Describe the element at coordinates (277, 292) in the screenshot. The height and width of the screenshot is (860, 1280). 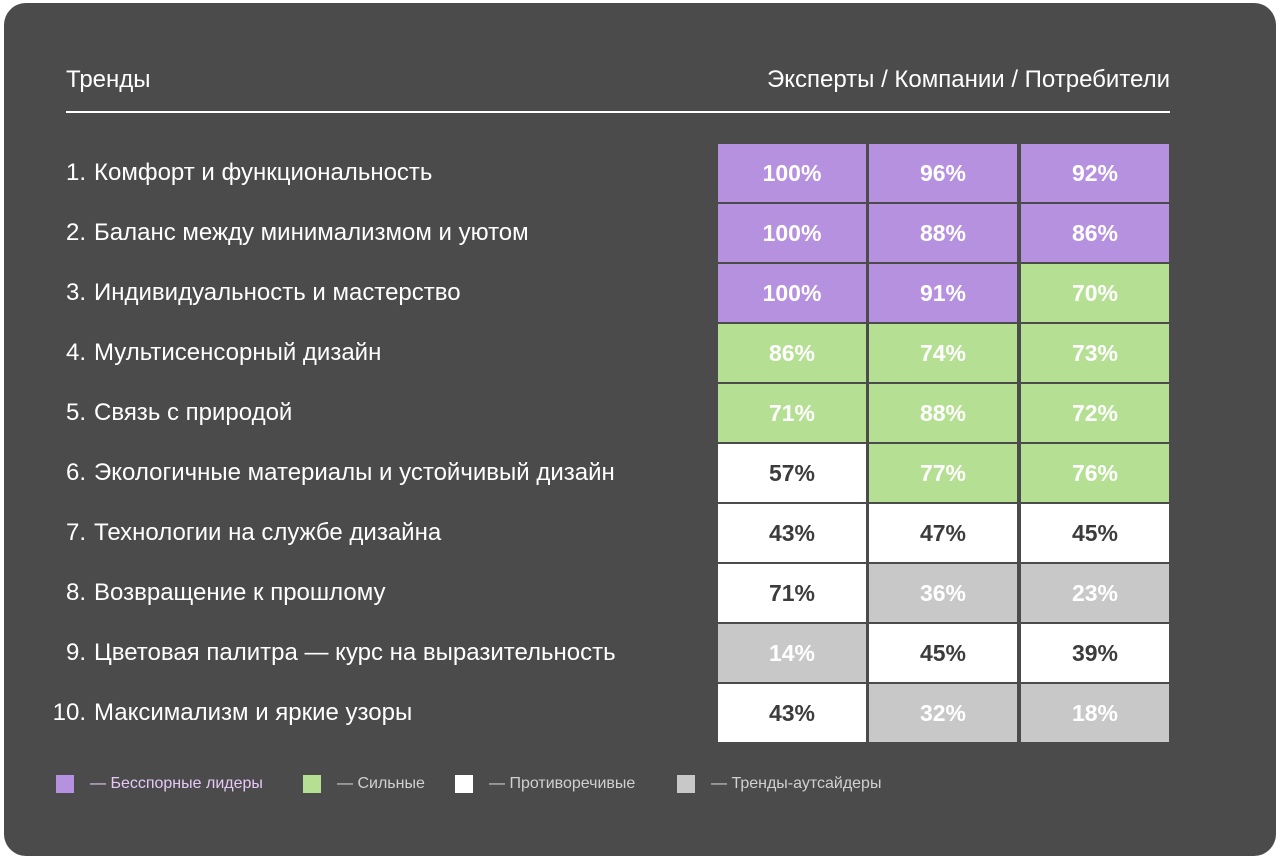
I see `trend-label: Индивидуальность и мастерство` at that location.